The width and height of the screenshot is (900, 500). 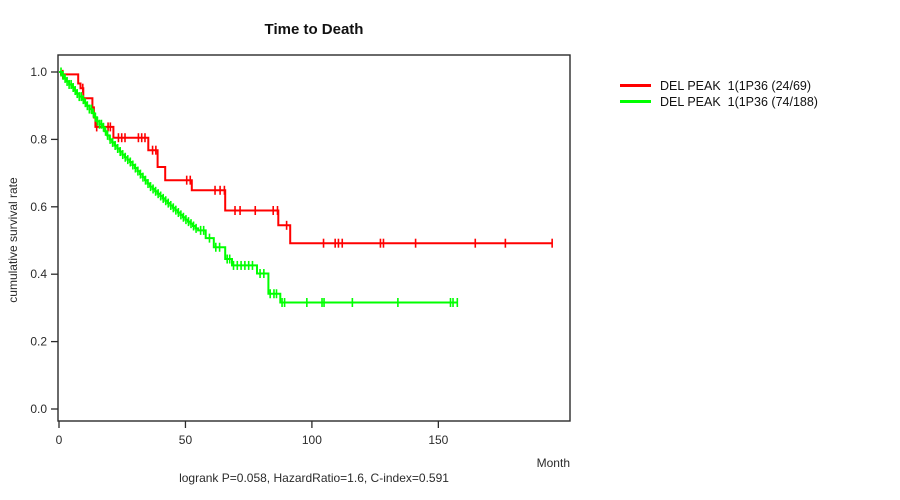 What do you see at coordinates (186, 440) in the screenshot?
I see `x-tick-label: 50` at bounding box center [186, 440].